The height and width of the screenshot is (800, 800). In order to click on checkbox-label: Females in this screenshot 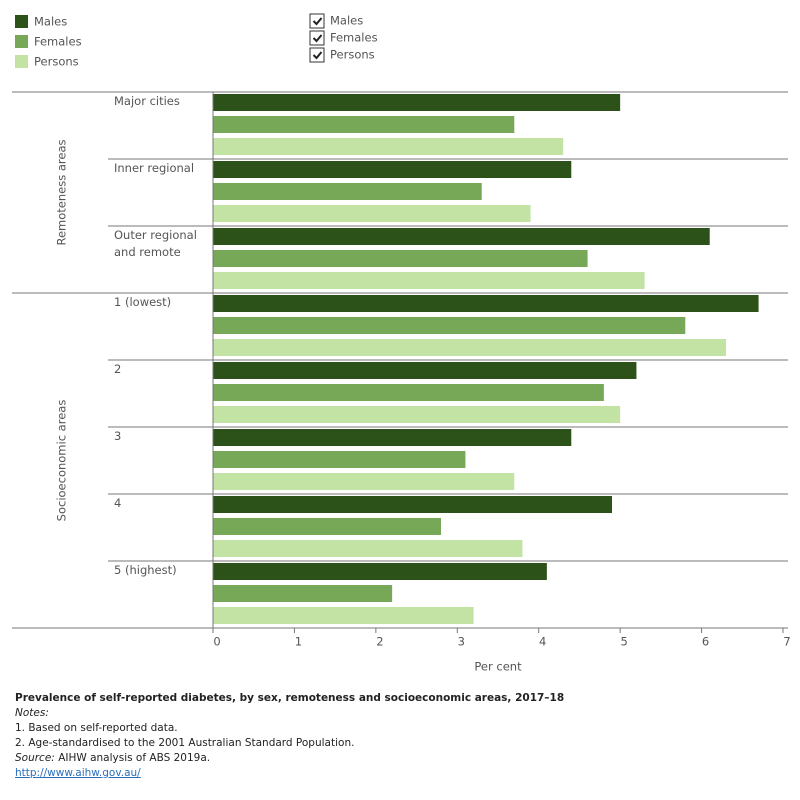, I will do `click(354, 38)`.